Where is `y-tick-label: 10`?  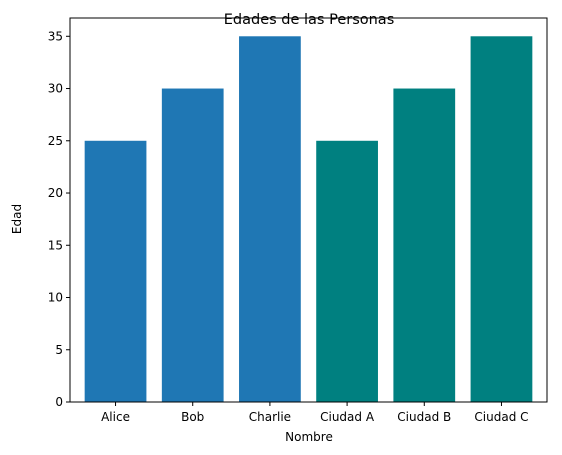 y-tick-label: 10 is located at coordinates (55, 298).